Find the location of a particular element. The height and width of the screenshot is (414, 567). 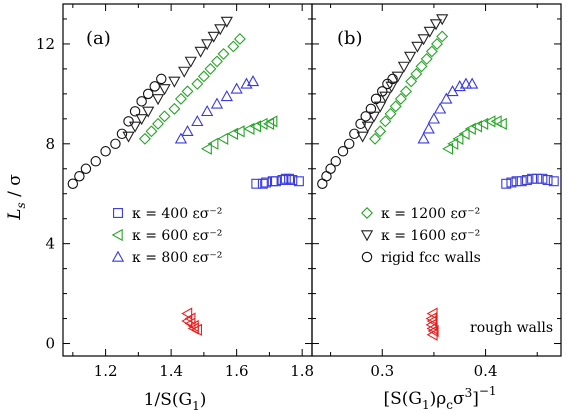

y-axis-label-main: L is located at coordinates (15, 215).